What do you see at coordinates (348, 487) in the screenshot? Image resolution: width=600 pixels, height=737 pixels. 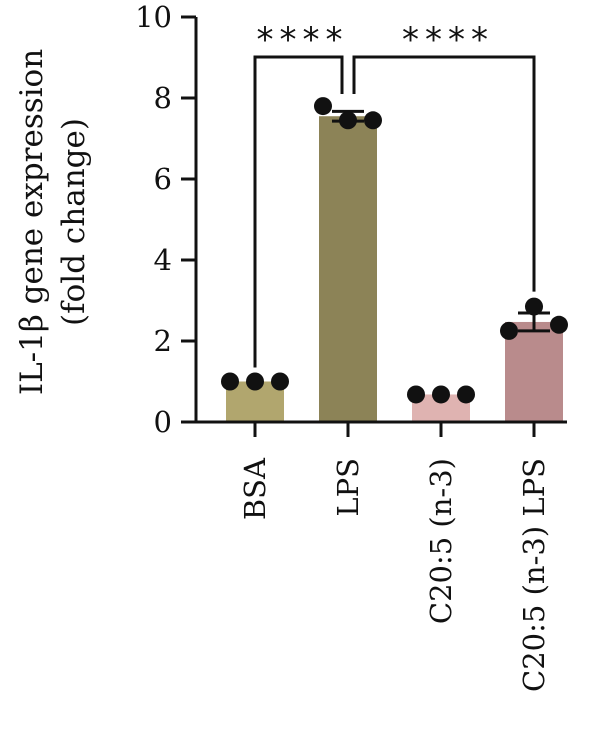 I see `x-category-label-1: LPS` at bounding box center [348, 487].